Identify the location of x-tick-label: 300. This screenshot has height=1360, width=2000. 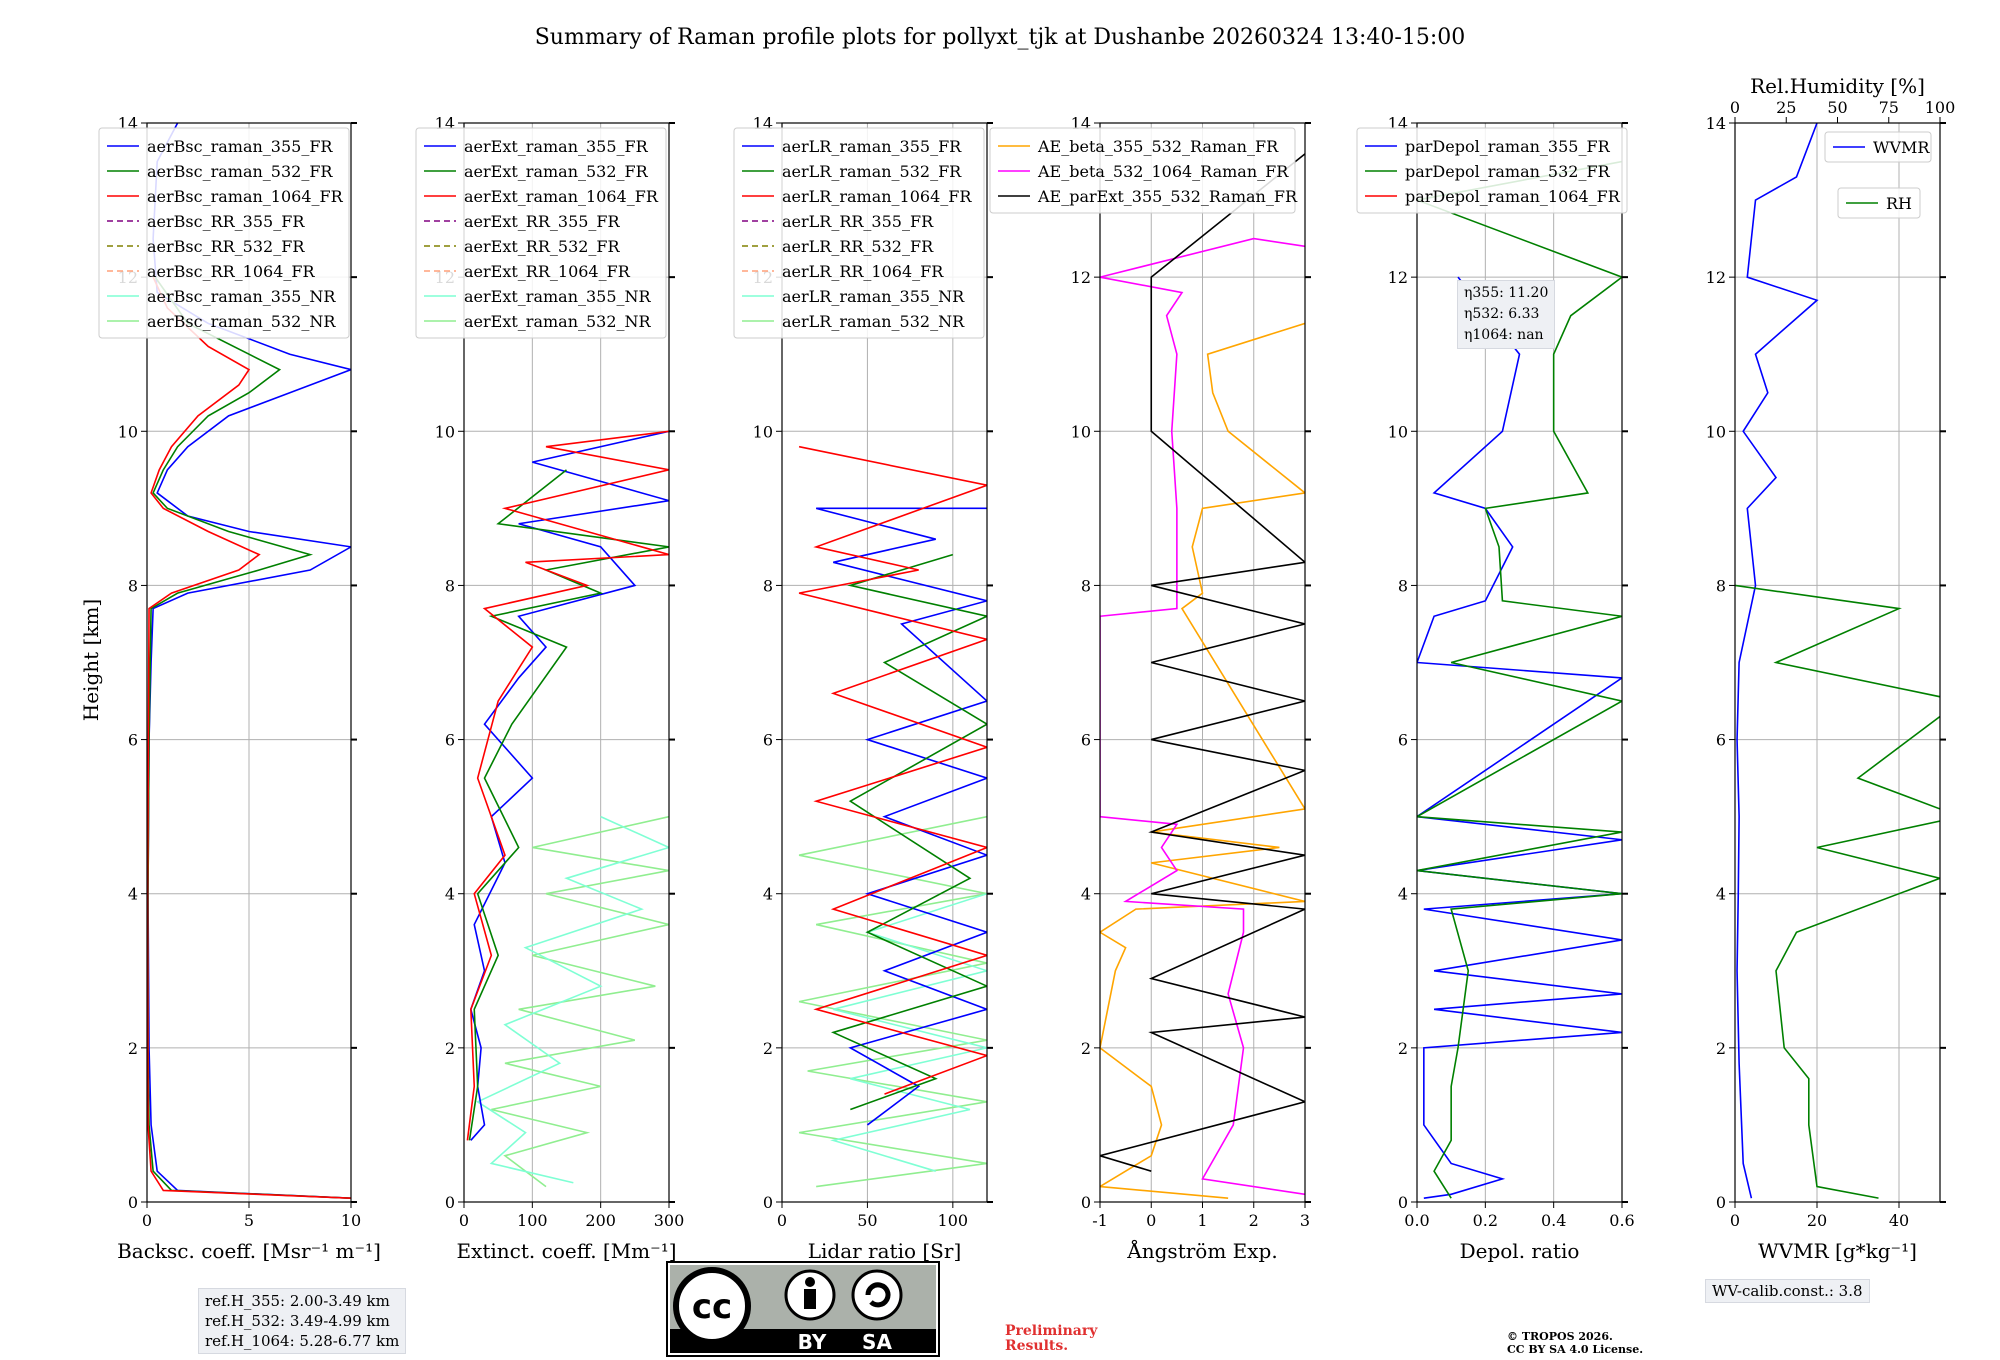
(669, 1220).